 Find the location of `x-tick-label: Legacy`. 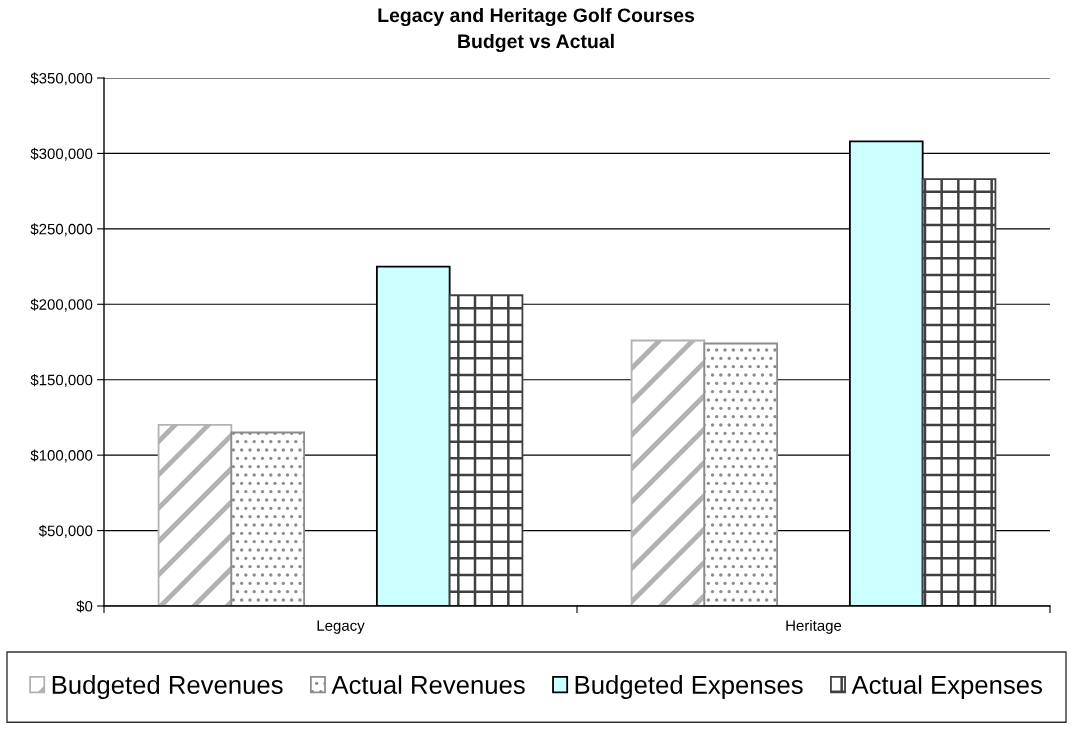

x-tick-label: Legacy is located at coordinates (341, 627).